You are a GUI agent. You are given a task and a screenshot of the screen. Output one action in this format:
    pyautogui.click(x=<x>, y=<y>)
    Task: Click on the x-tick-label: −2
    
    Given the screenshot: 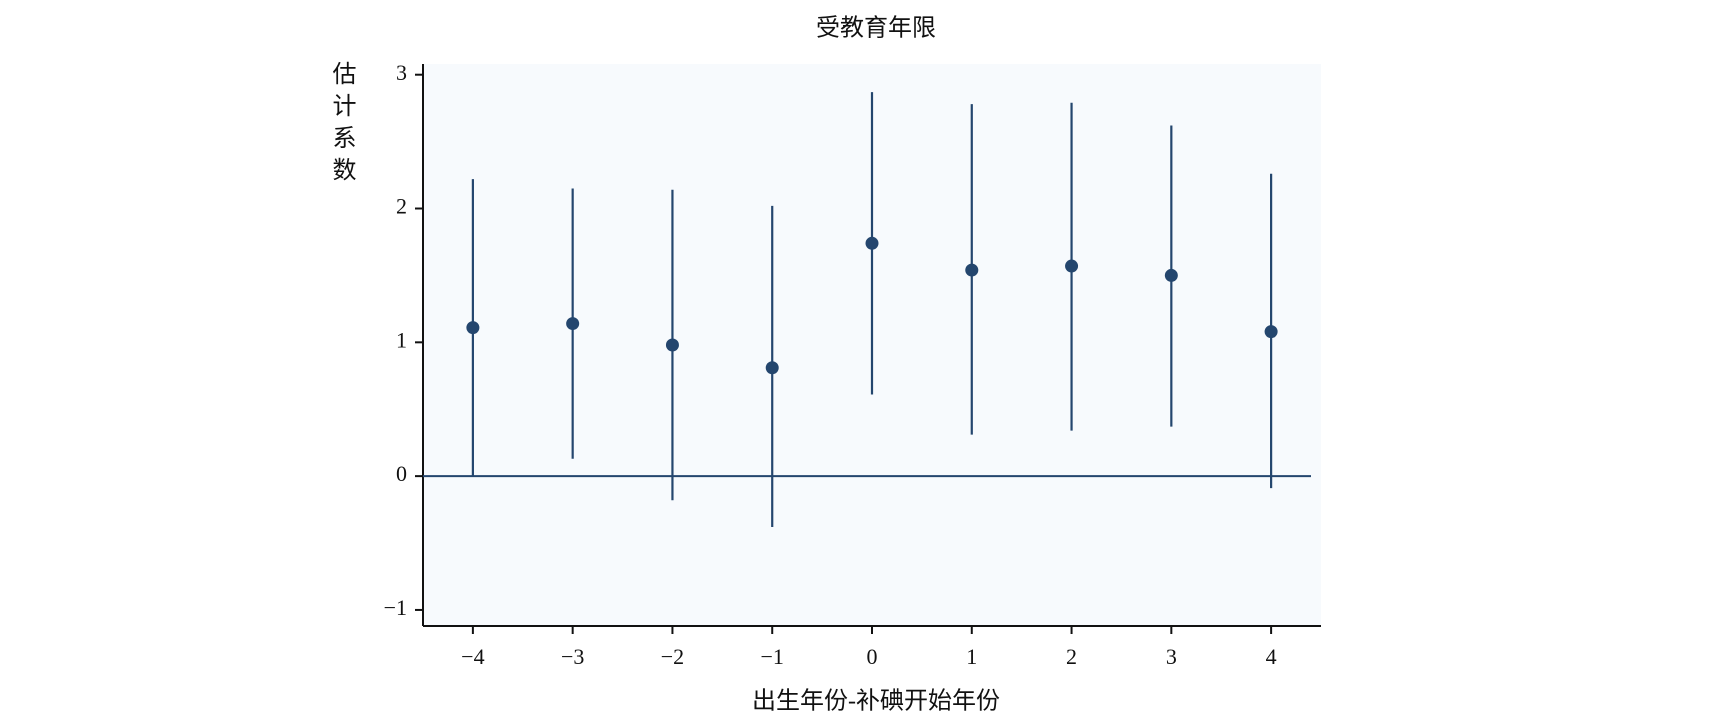 What is the action you would take?
    pyautogui.click(x=672, y=656)
    